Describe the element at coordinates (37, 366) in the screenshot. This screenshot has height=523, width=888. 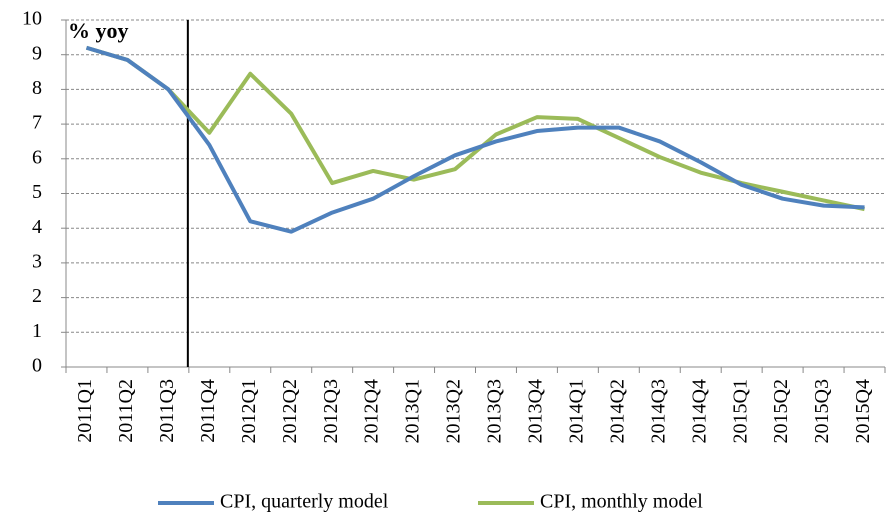
I see `y-tick-label: 0` at that location.